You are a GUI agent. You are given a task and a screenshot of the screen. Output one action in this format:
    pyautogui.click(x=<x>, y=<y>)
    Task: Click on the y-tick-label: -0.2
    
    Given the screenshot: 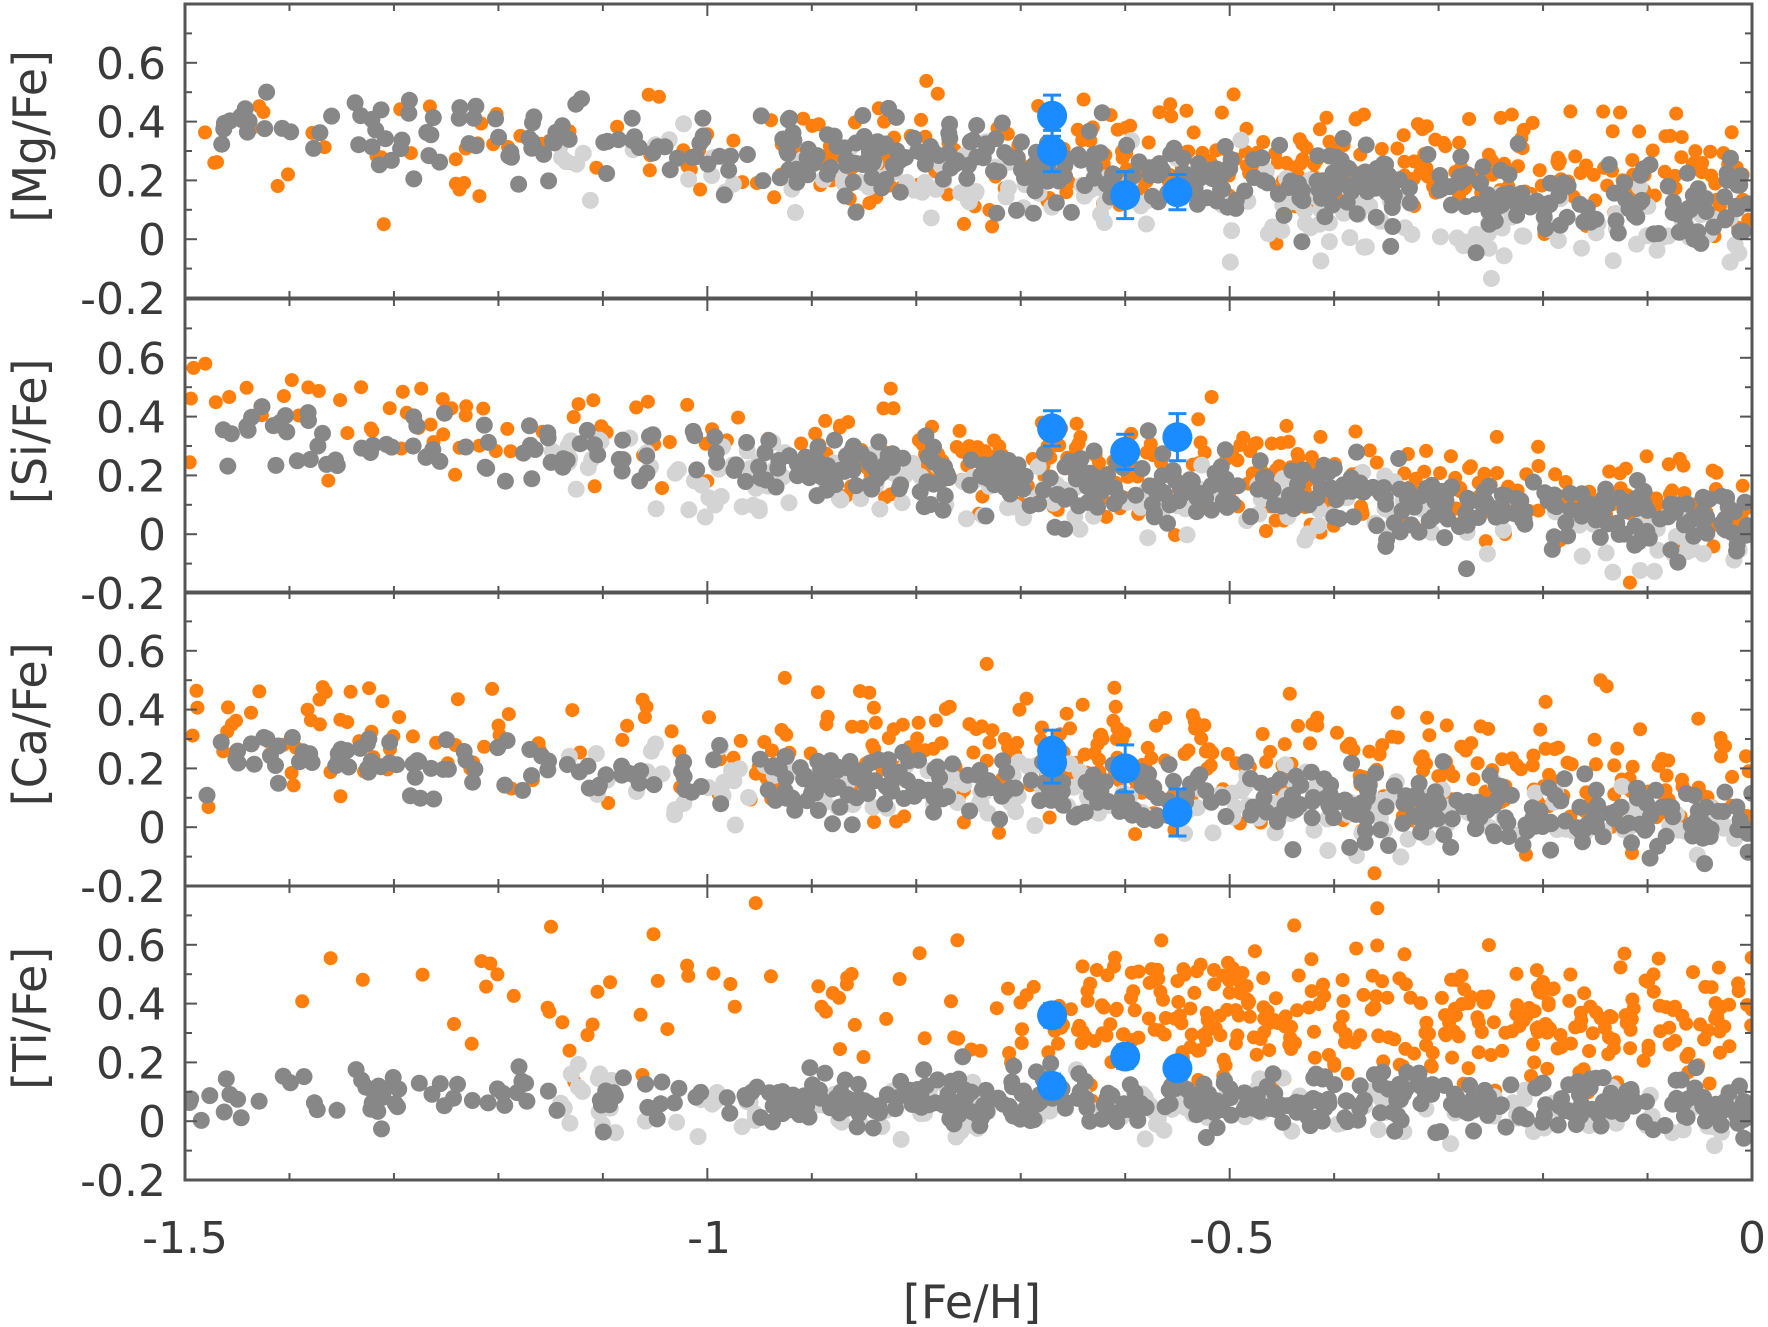 What is the action you would take?
    pyautogui.click(x=123, y=594)
    